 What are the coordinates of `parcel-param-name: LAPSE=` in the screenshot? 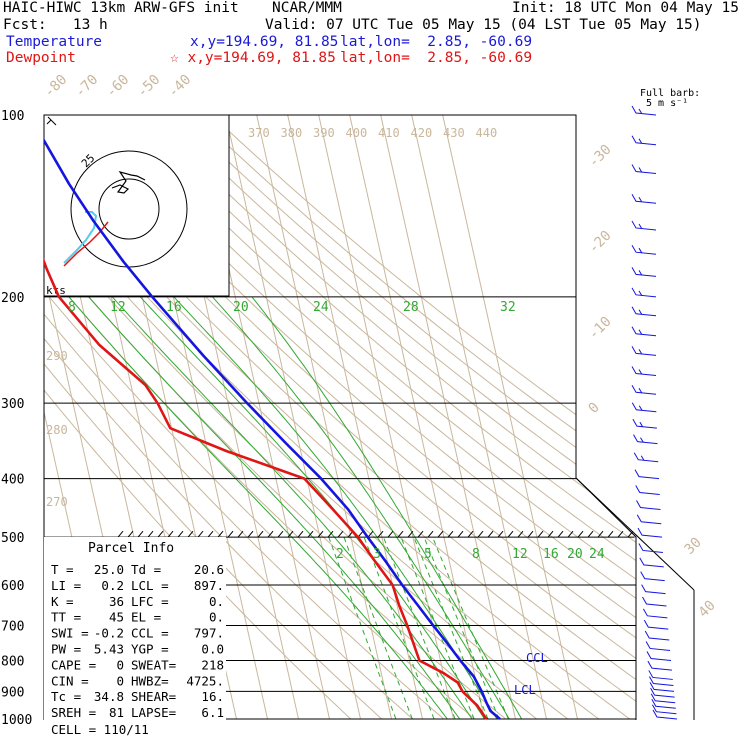 It's located at (153, 712).